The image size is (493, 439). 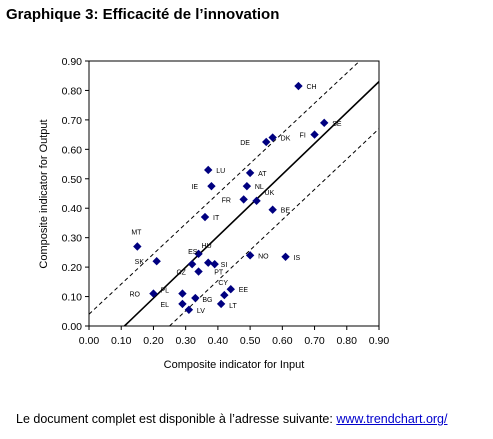 What do you see at coordinates (216, 218) in the screenshot?
I see `point-label-it: IT` at bounding box center [216, 218].